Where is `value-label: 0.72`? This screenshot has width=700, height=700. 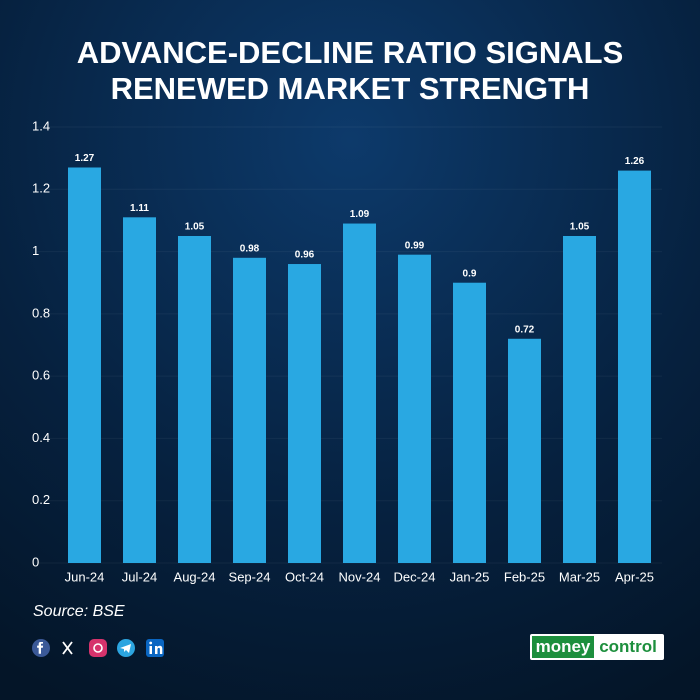
value-label: 0.72 is located at coordinates (525, 329).